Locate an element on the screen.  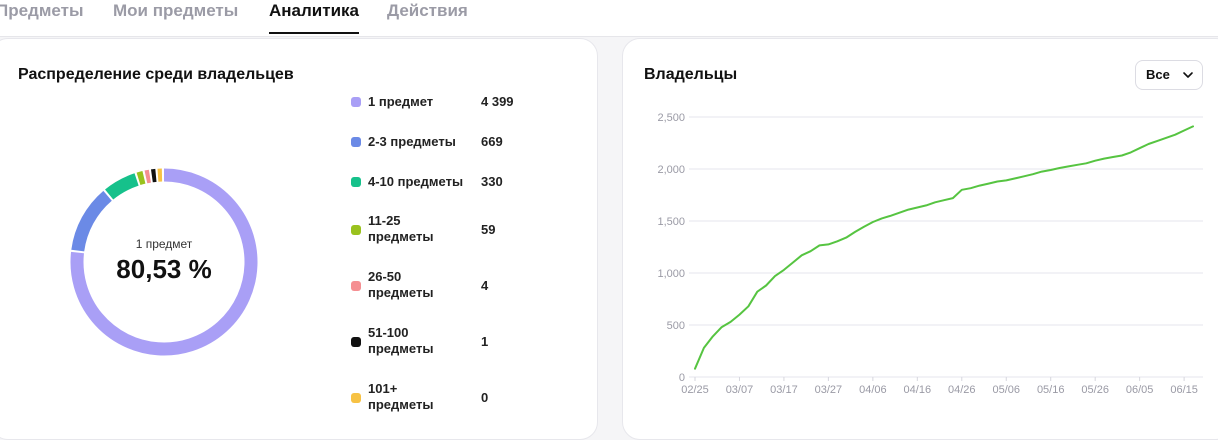
donut-center-value: 80,53 % is located at coordinates (164, 269).